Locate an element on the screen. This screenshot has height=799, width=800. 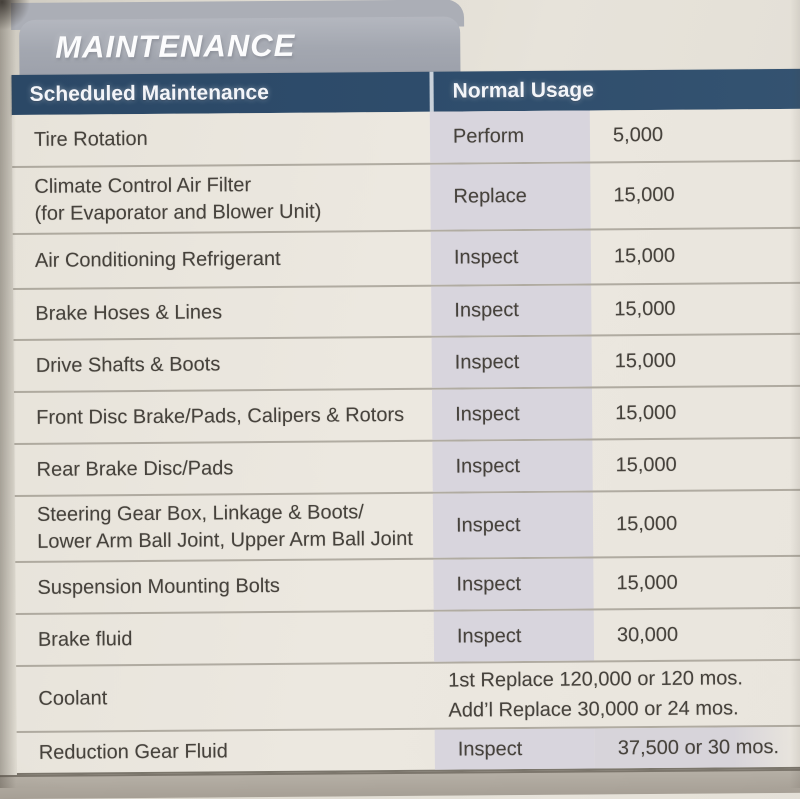
action-label: Perform is located at coordinates (510, 136).